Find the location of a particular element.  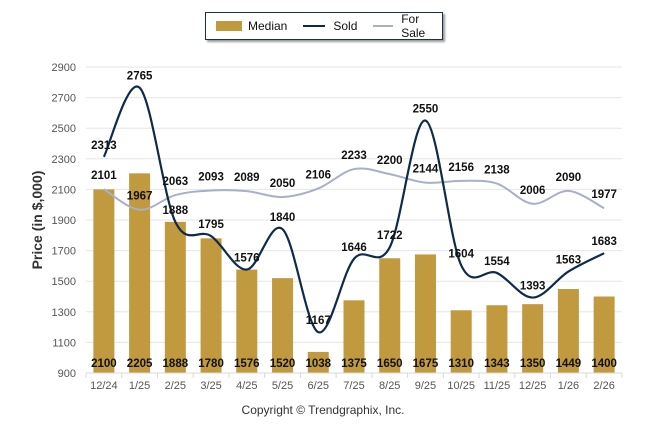

legend-item-median: Median is located at coordinates (251, 26).